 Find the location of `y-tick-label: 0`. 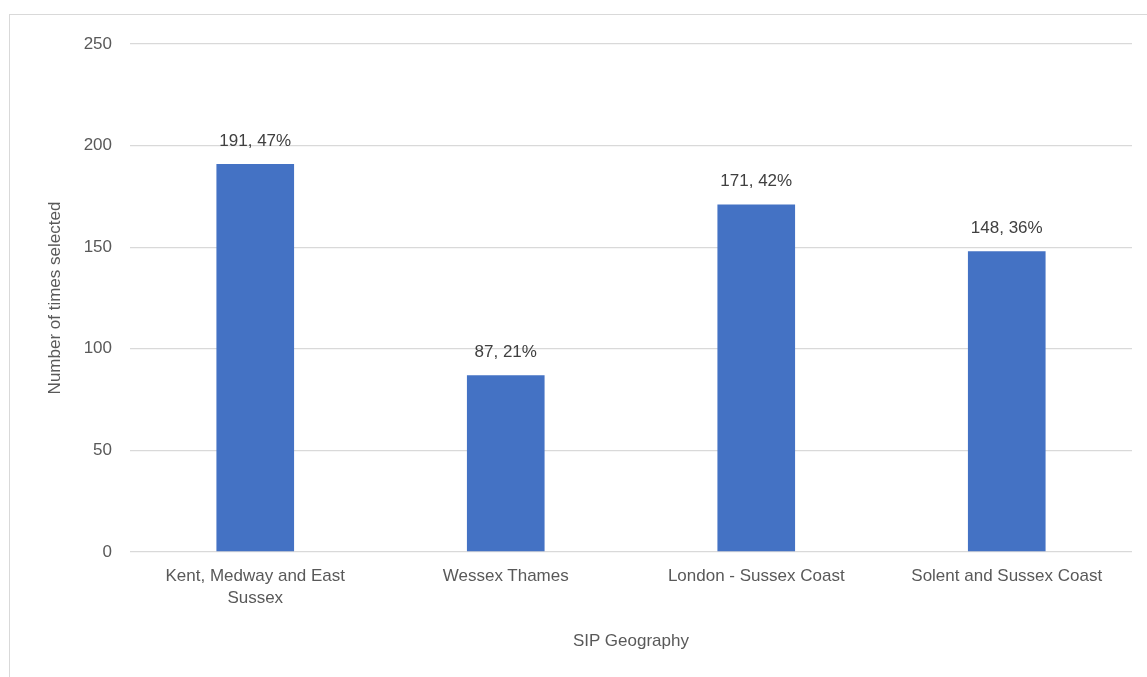

y-tick-label: 0 is located at coordinates (107, 551).